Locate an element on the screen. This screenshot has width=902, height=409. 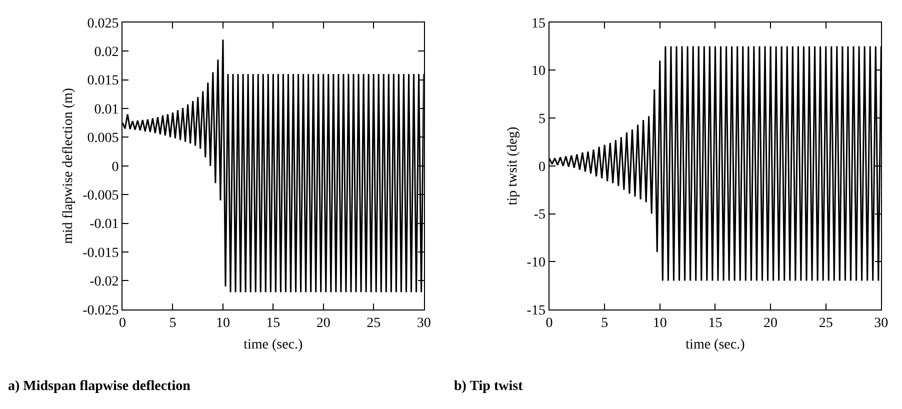
y-tick-label: 0.005 is located at coordinates (103, 138).